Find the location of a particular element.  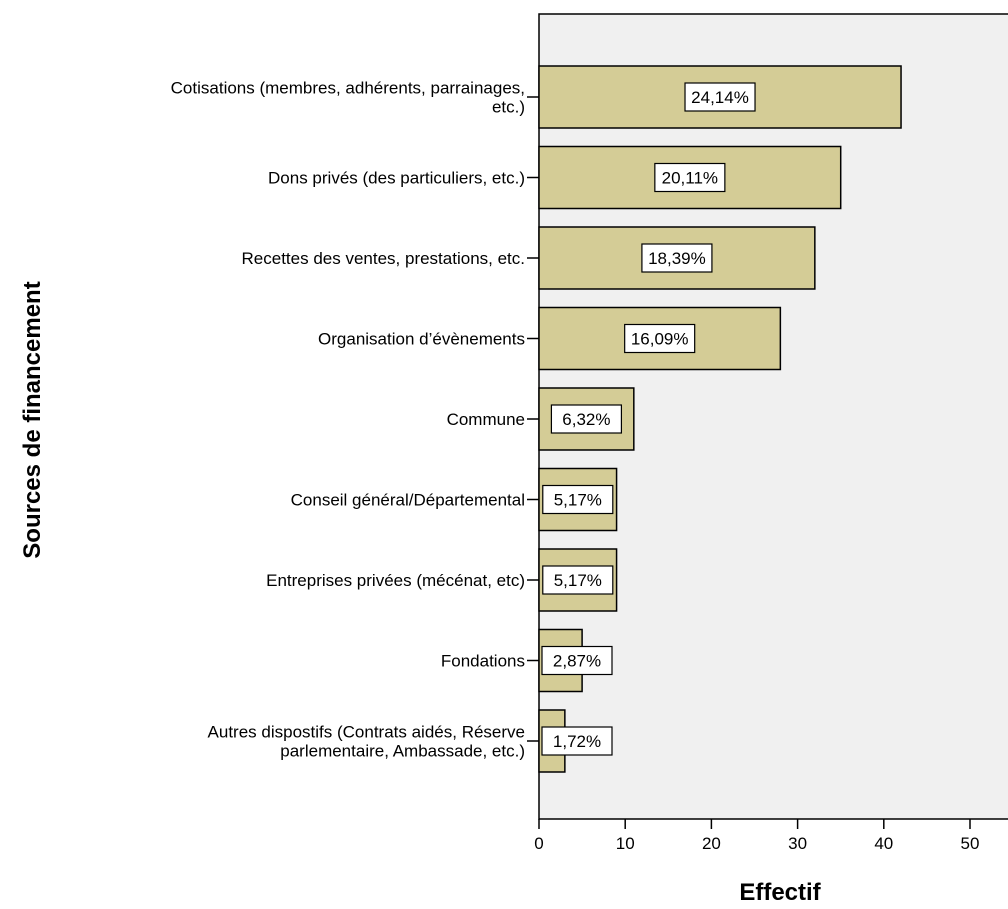

data-label: 24,14% is located at coordinates (720, 97).